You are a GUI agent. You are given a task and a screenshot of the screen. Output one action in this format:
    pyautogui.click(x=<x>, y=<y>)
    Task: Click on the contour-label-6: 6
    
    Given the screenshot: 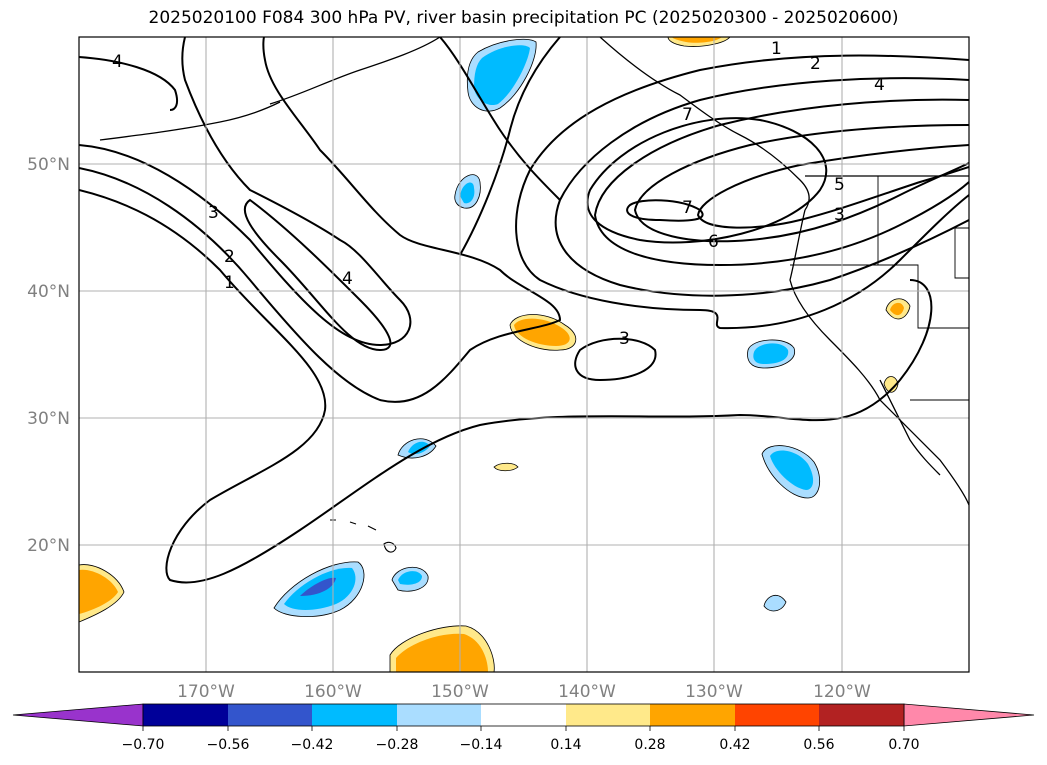 What is the action you would take?
    pyautogui.click(x=713, y=242)
    